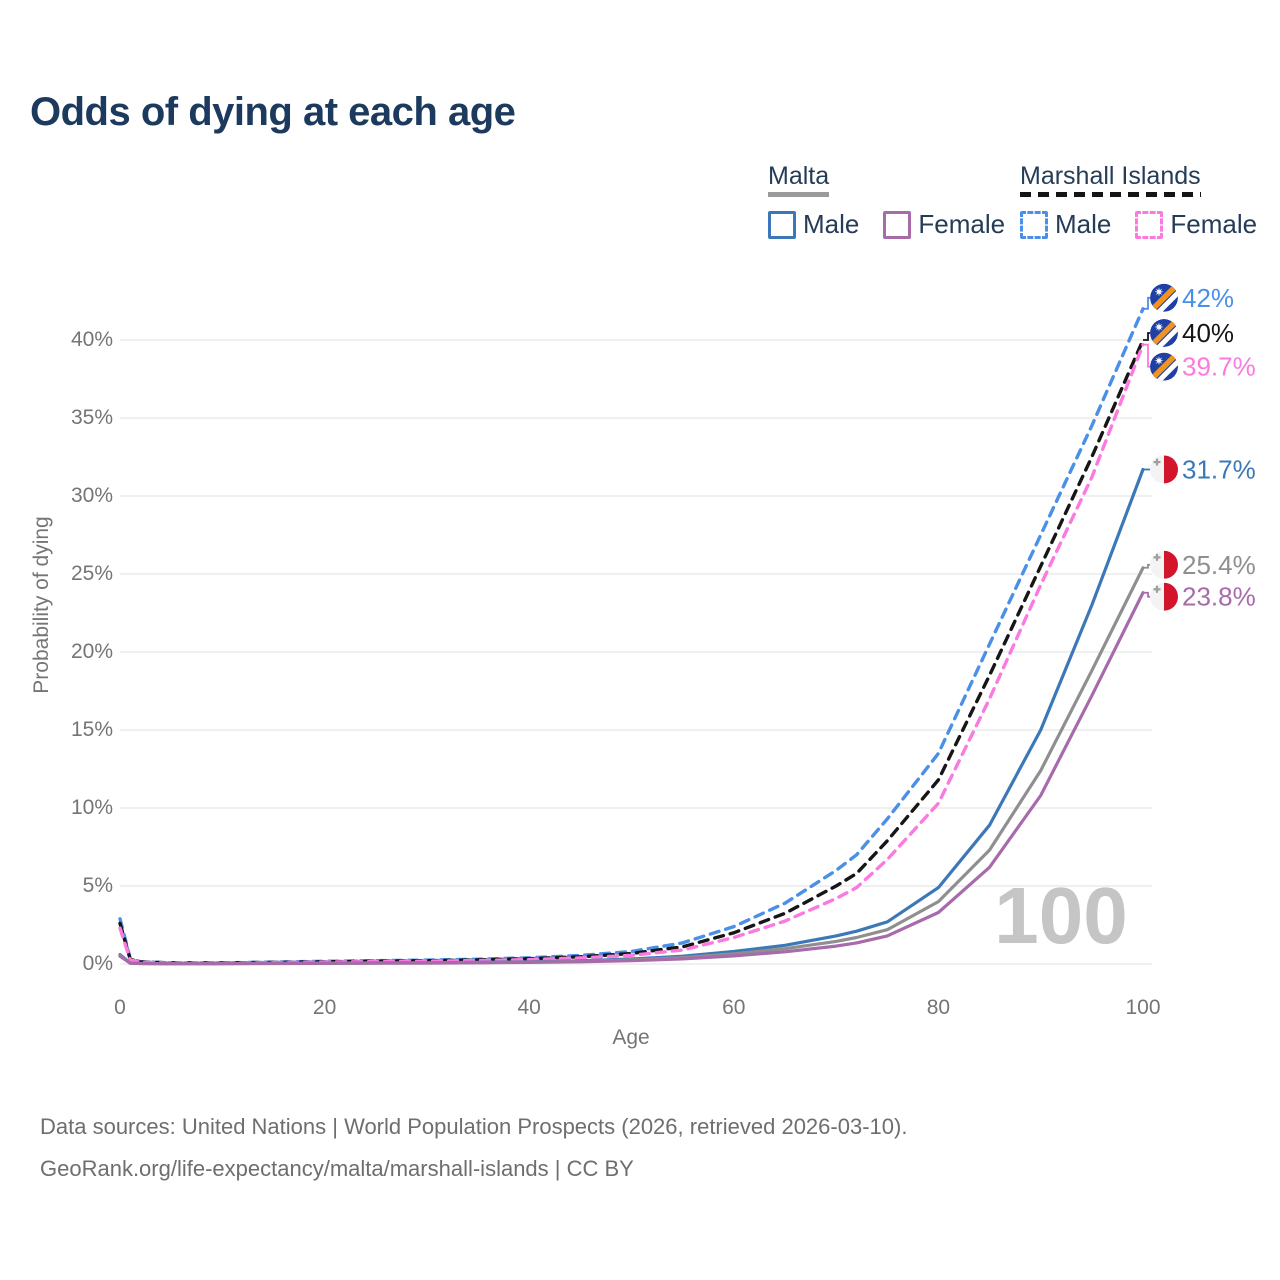 The width and height of the screenshot is (1280, 1280). What do you see at coordinates (1138, 201) in the screenshot?
I see `legend-group-marshall-islands: Marshall Islands Male Female` at bounding box center [1138, 201].